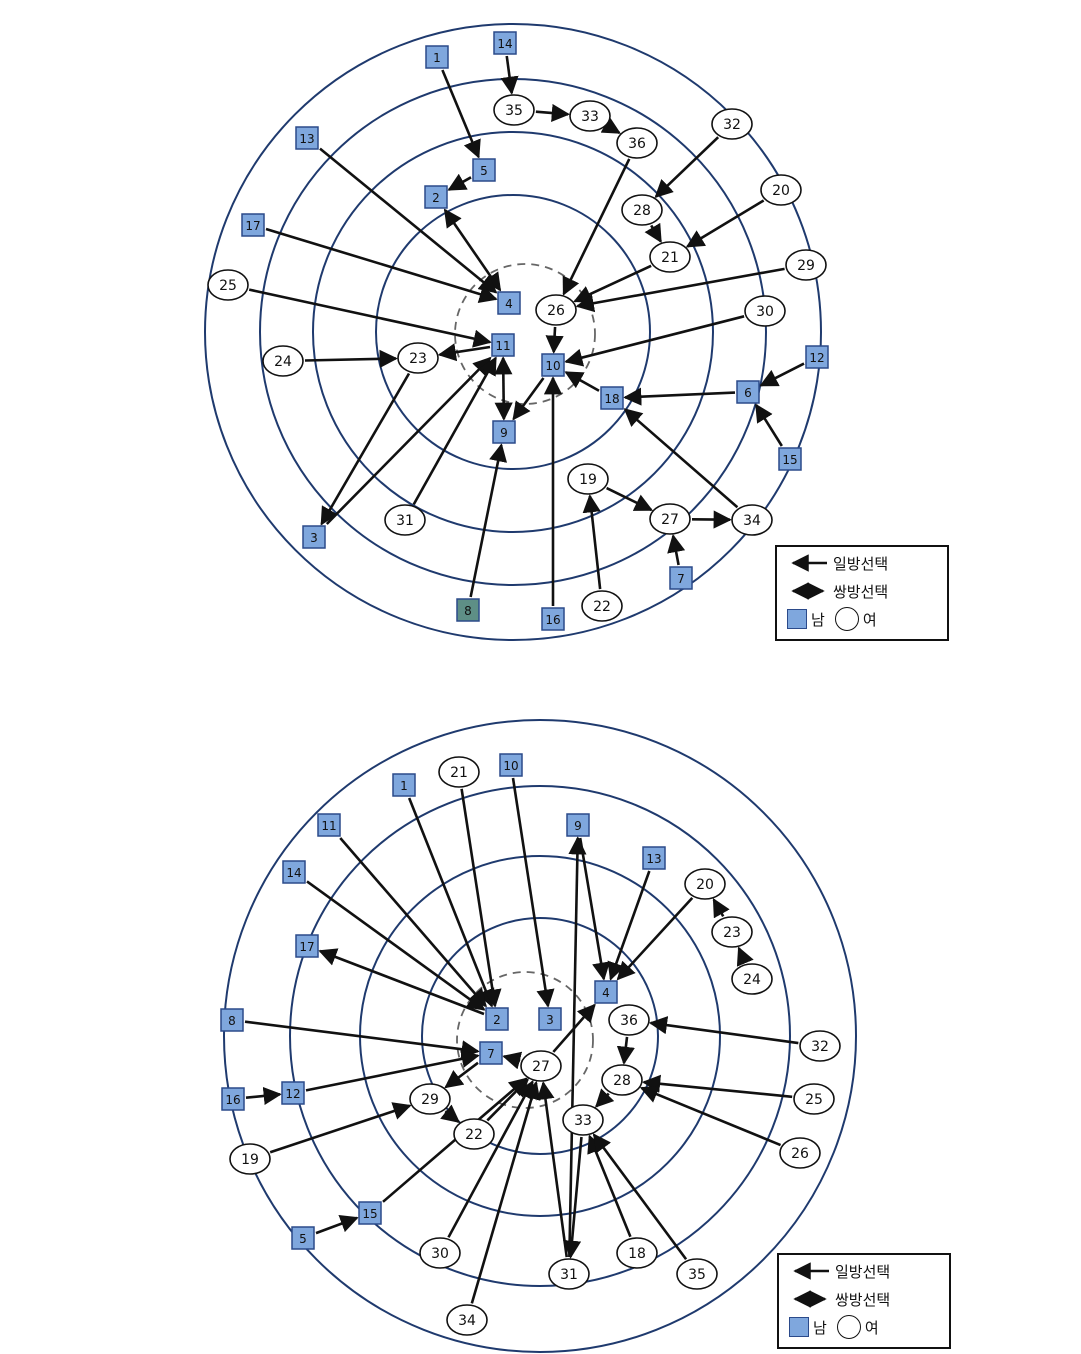 The width and height of the screenshot is (1081, 1354). Describe the element at coordinates (328, 826) in the screenshot. I see `node-label: 11` at that location.